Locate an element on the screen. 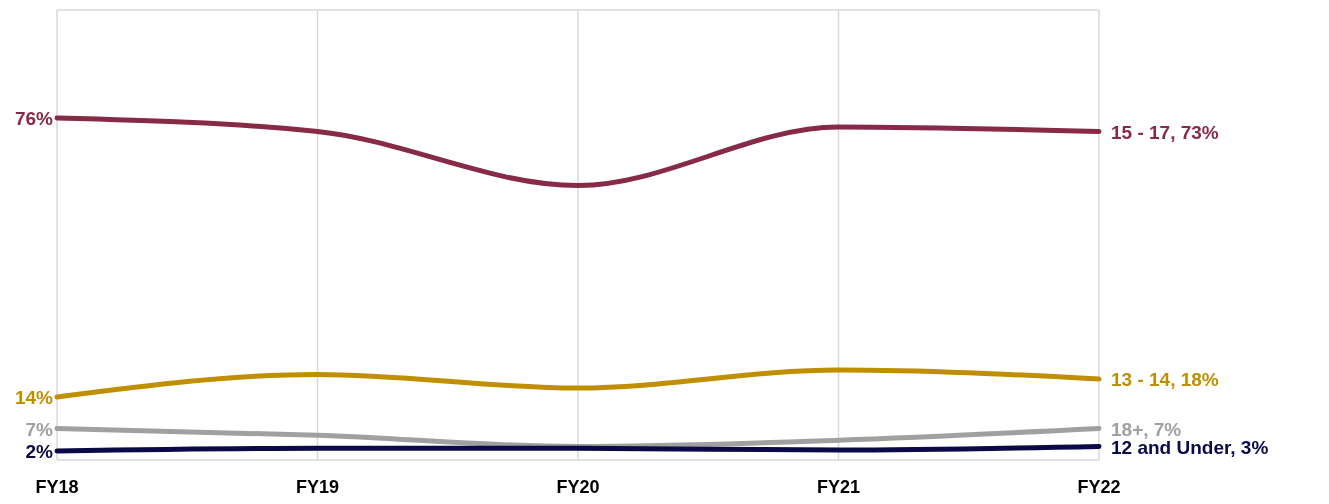 The height and width of the screenshot is (504, 1329). text: 13 - 14, 18% is located at coordinates (1165, 379).